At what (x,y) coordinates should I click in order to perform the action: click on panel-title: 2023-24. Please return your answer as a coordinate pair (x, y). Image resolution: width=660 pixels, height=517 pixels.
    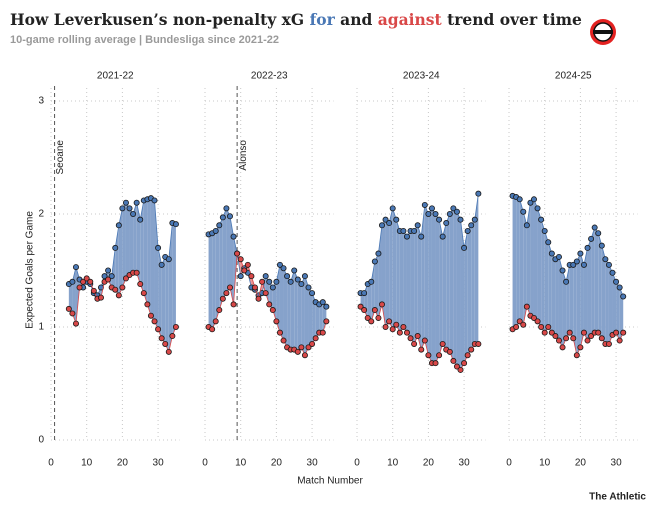
    Looking at the image, I should click on (421, 76).